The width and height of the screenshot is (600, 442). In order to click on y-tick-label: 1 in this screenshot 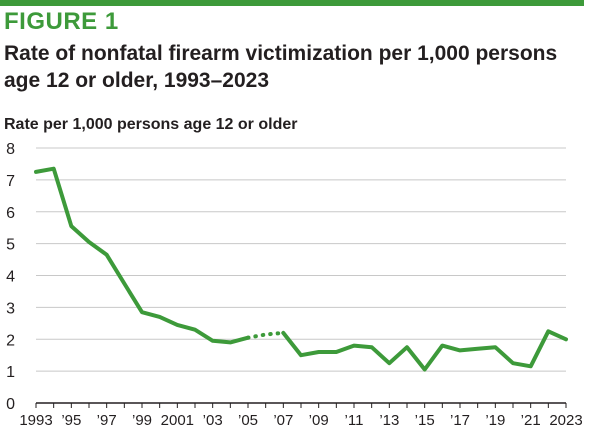, I will do `click(10, 372)`.